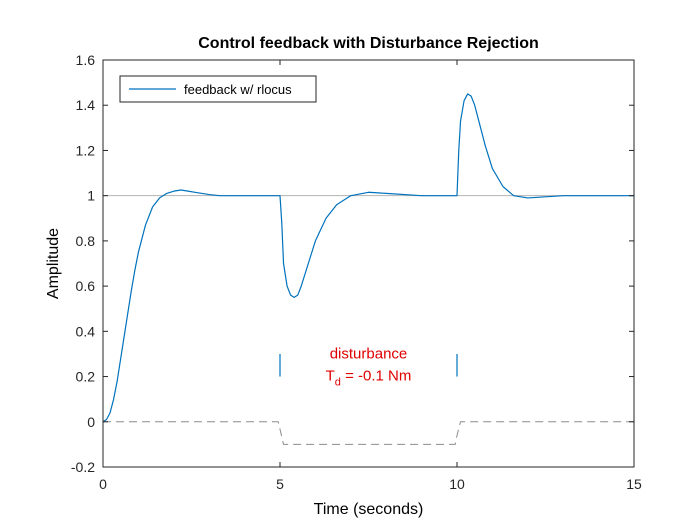  I want to click on y-tick-label: 1.4, so click(86, 105).